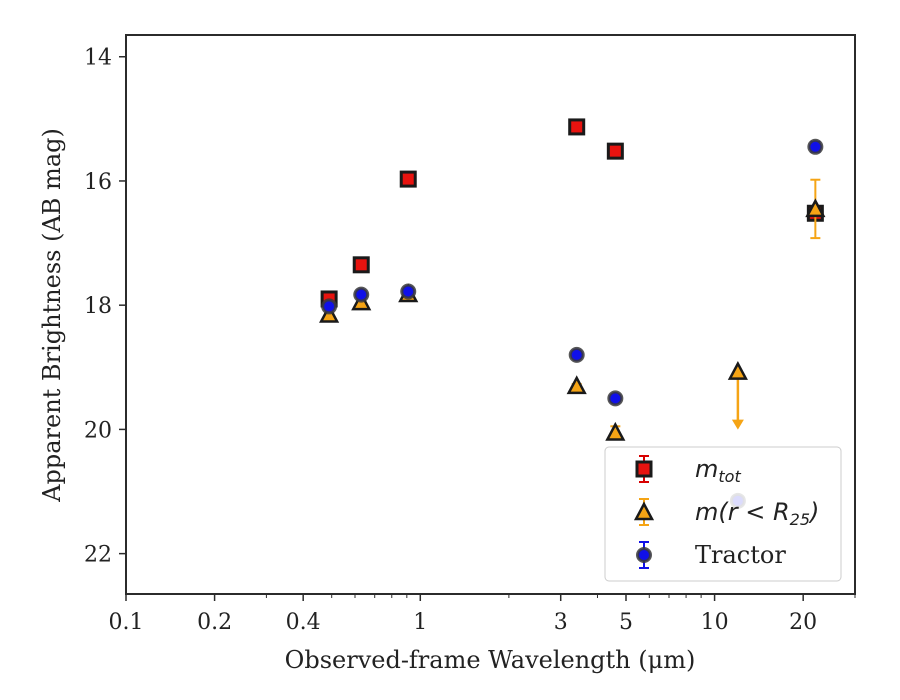 This screenshot has height=700, width=900. I want to click on x-tick-label: 10, so click(715, 622).